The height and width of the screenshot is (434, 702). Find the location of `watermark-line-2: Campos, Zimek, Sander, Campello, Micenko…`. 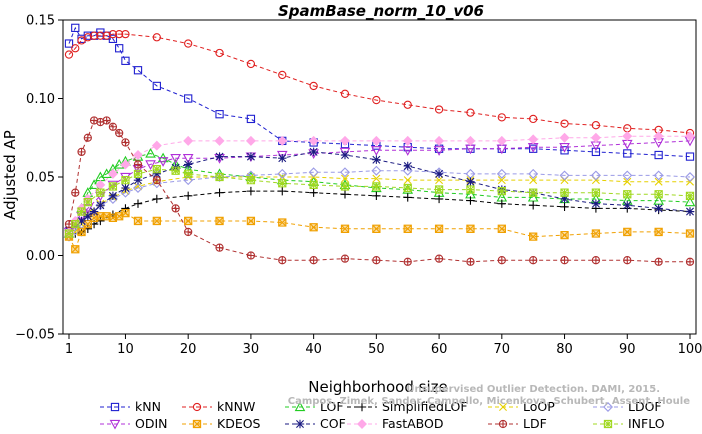

watermark-line-2: Campos, Zimek, Sander, Campello, Micenko… is located at coordinates (489, 401).